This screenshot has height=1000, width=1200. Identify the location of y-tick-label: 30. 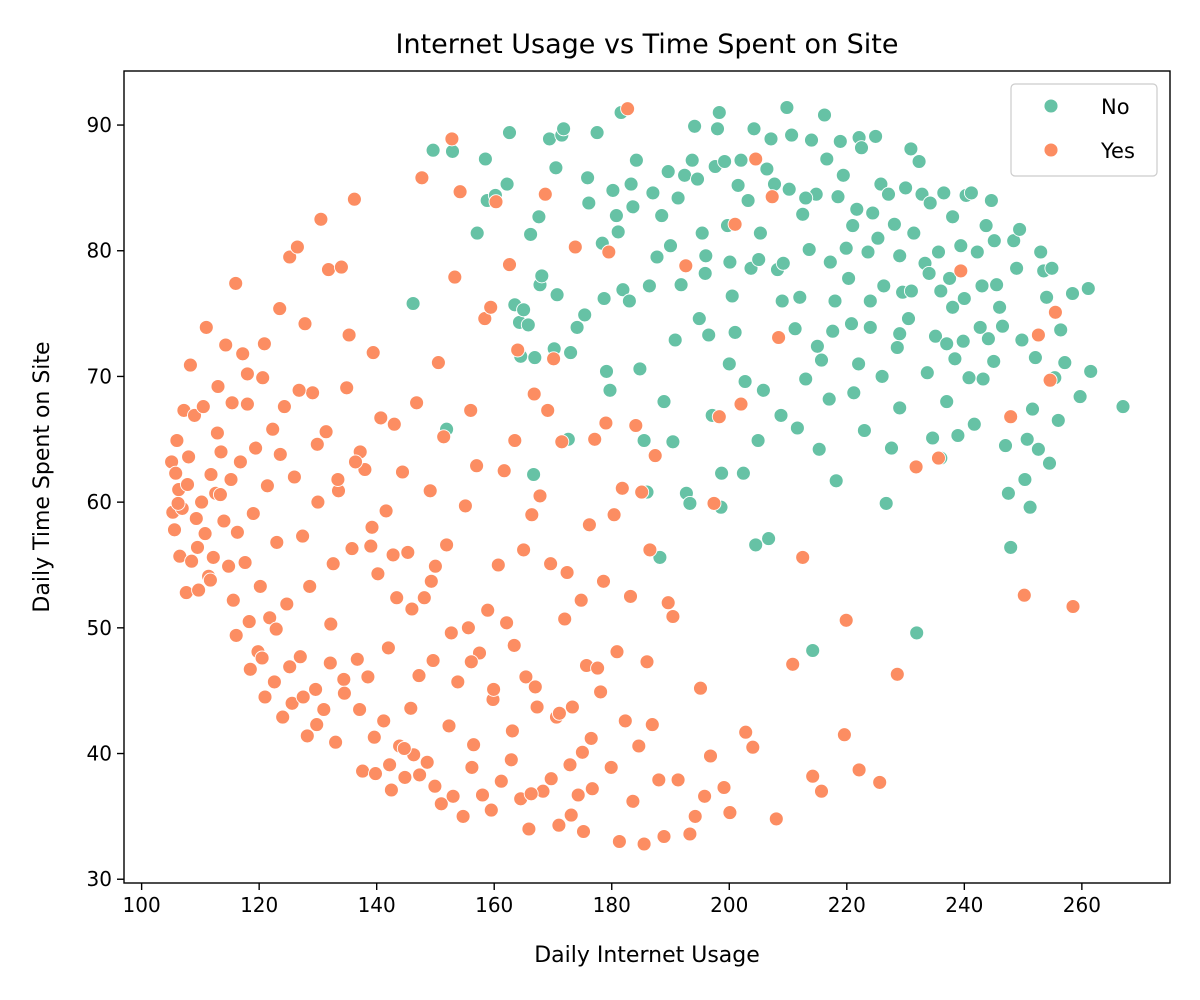
(99, 879).